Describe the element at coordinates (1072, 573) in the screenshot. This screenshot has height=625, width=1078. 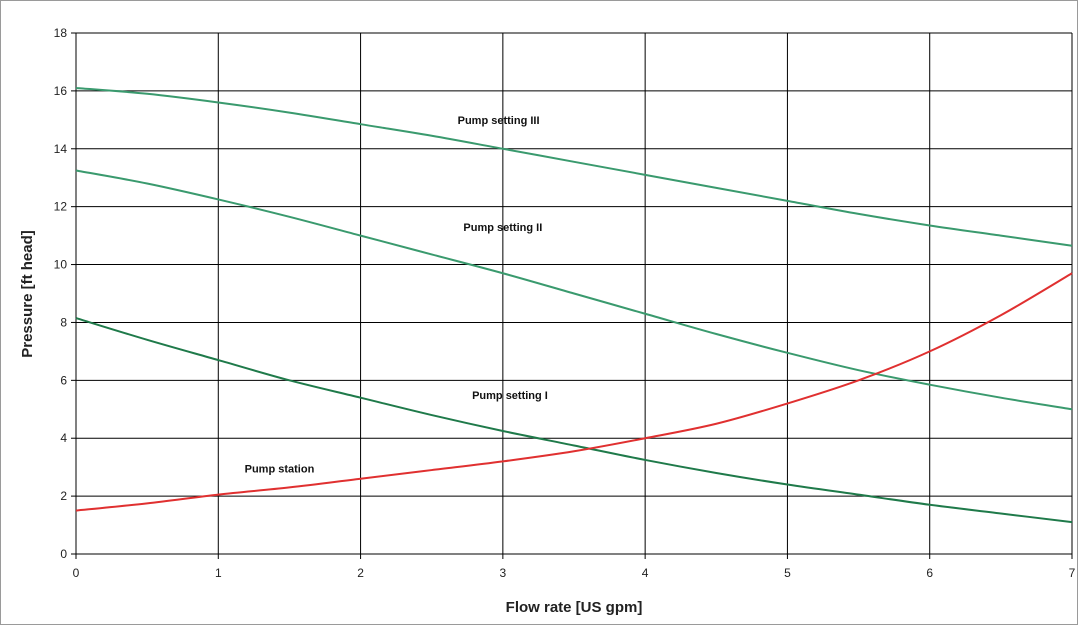
I see `x-tick-label: 7` at that location.